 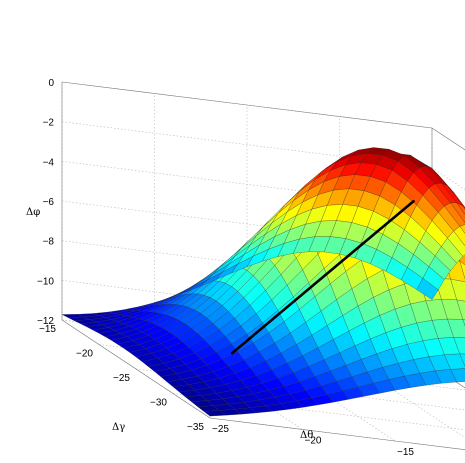 I want to click on ridge-line, so click(x=322, y=277).